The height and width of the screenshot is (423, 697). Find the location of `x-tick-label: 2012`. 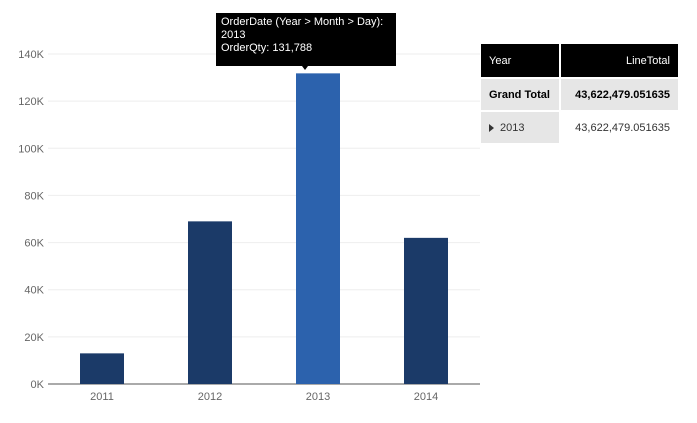

x-tick-label: 2012 is located at coordinates (210, 397).